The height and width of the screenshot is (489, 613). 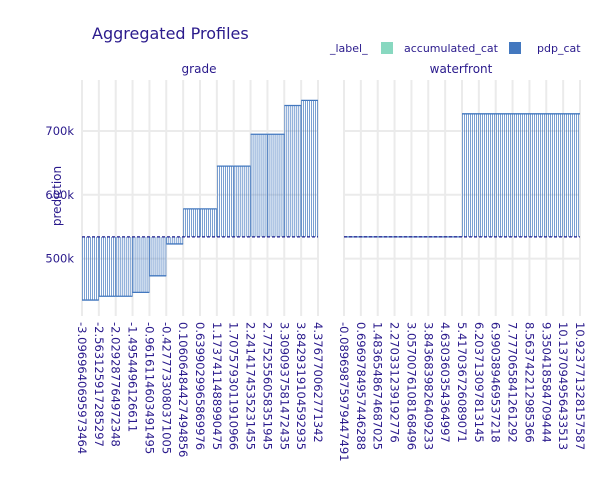 I want to click on y-tick-label: 700k, so click(x=59, y=131).